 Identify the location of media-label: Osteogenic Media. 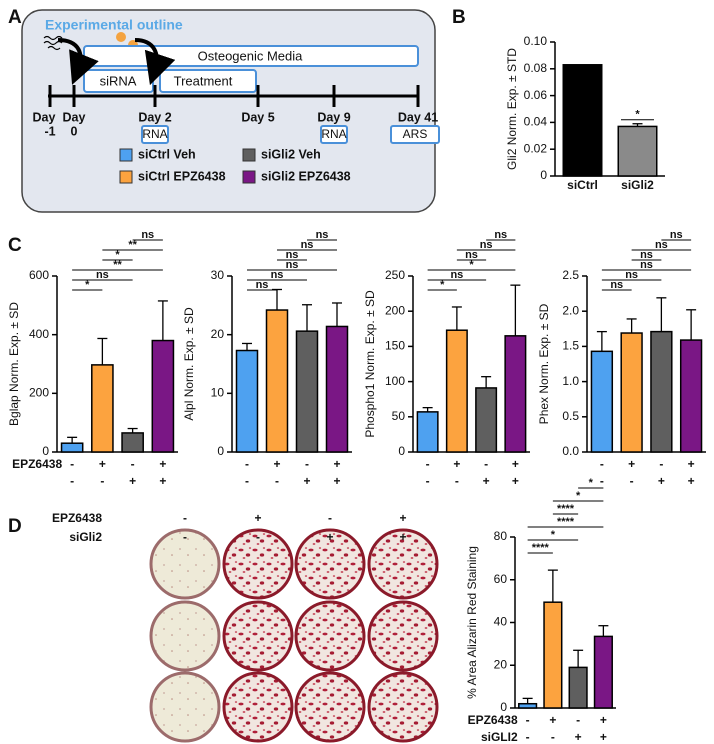
(251, 55).